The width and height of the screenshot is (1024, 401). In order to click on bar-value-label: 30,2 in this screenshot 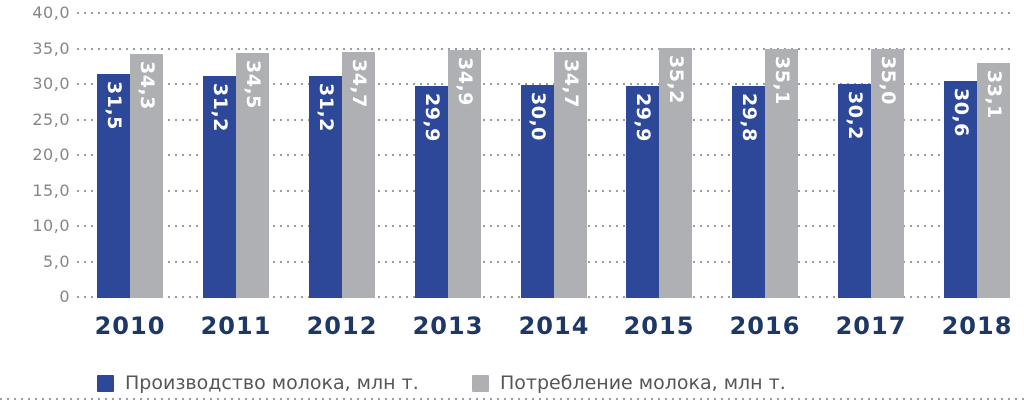, I will do `click(854, 115)`.